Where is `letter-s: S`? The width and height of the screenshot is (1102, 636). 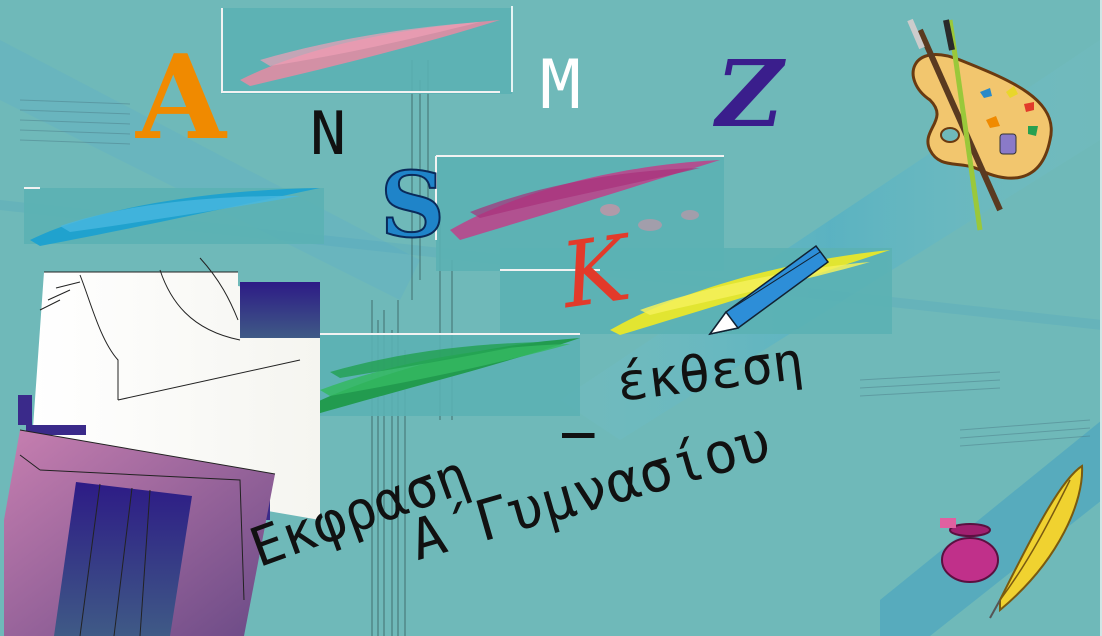 letter-s: S is located at coordinates (412, 205).